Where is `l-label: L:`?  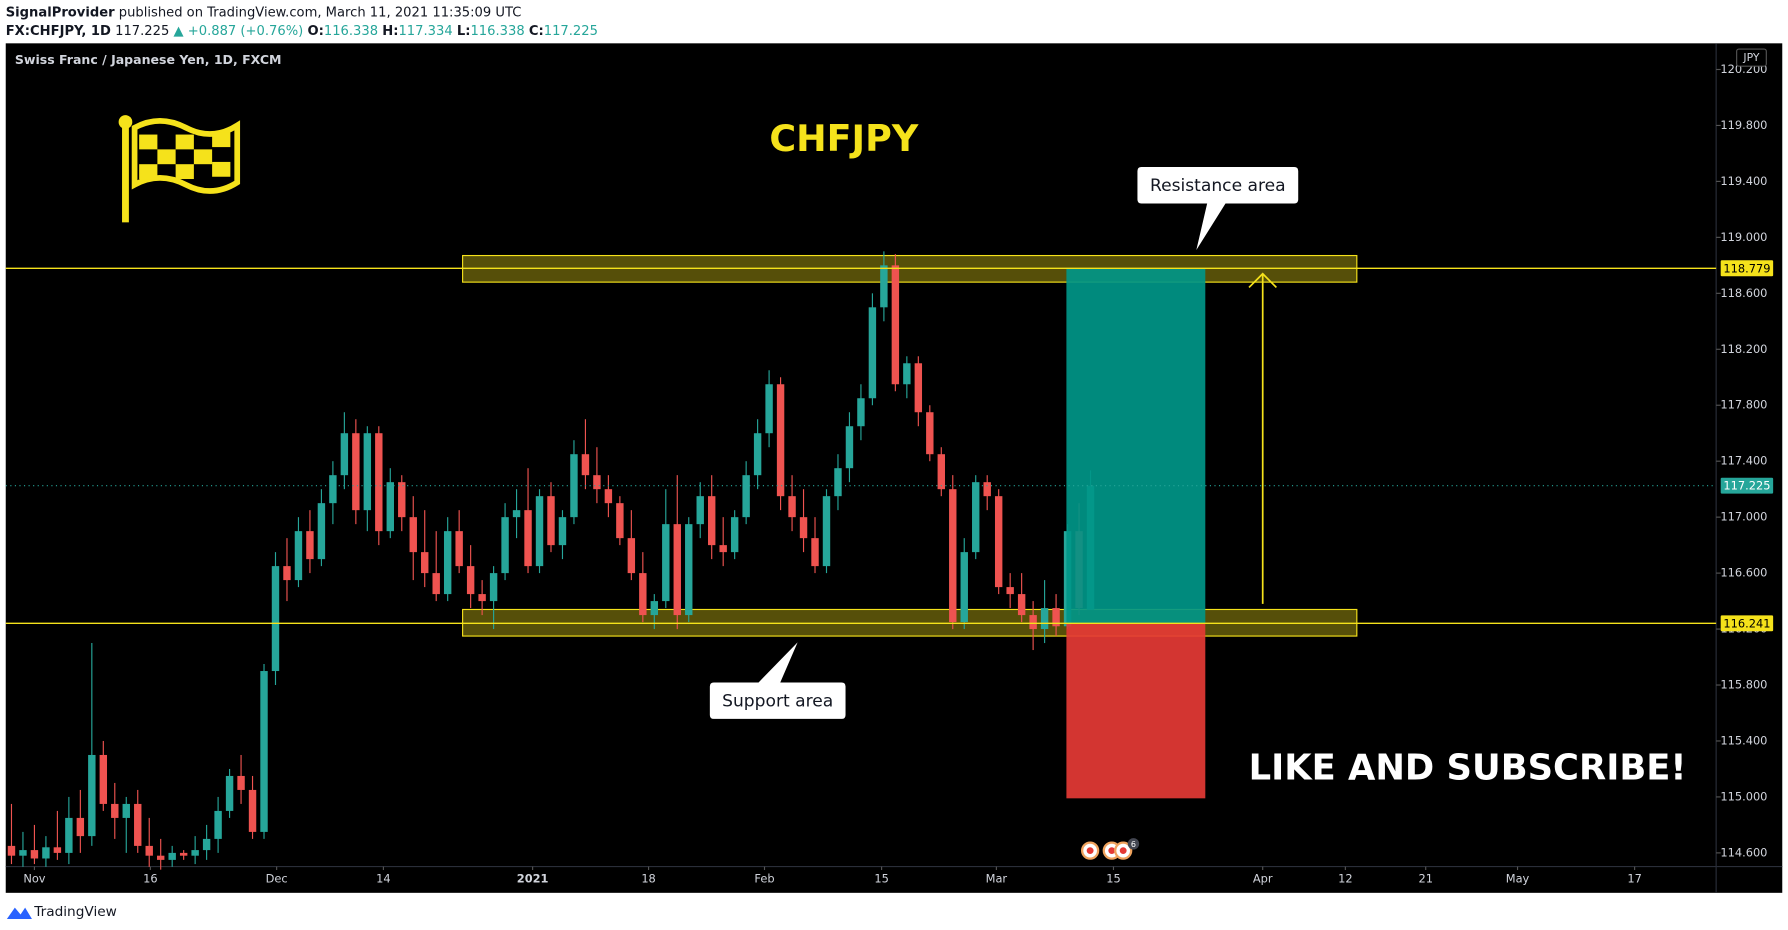 l-label: L: is located at coordinates (464, 30).